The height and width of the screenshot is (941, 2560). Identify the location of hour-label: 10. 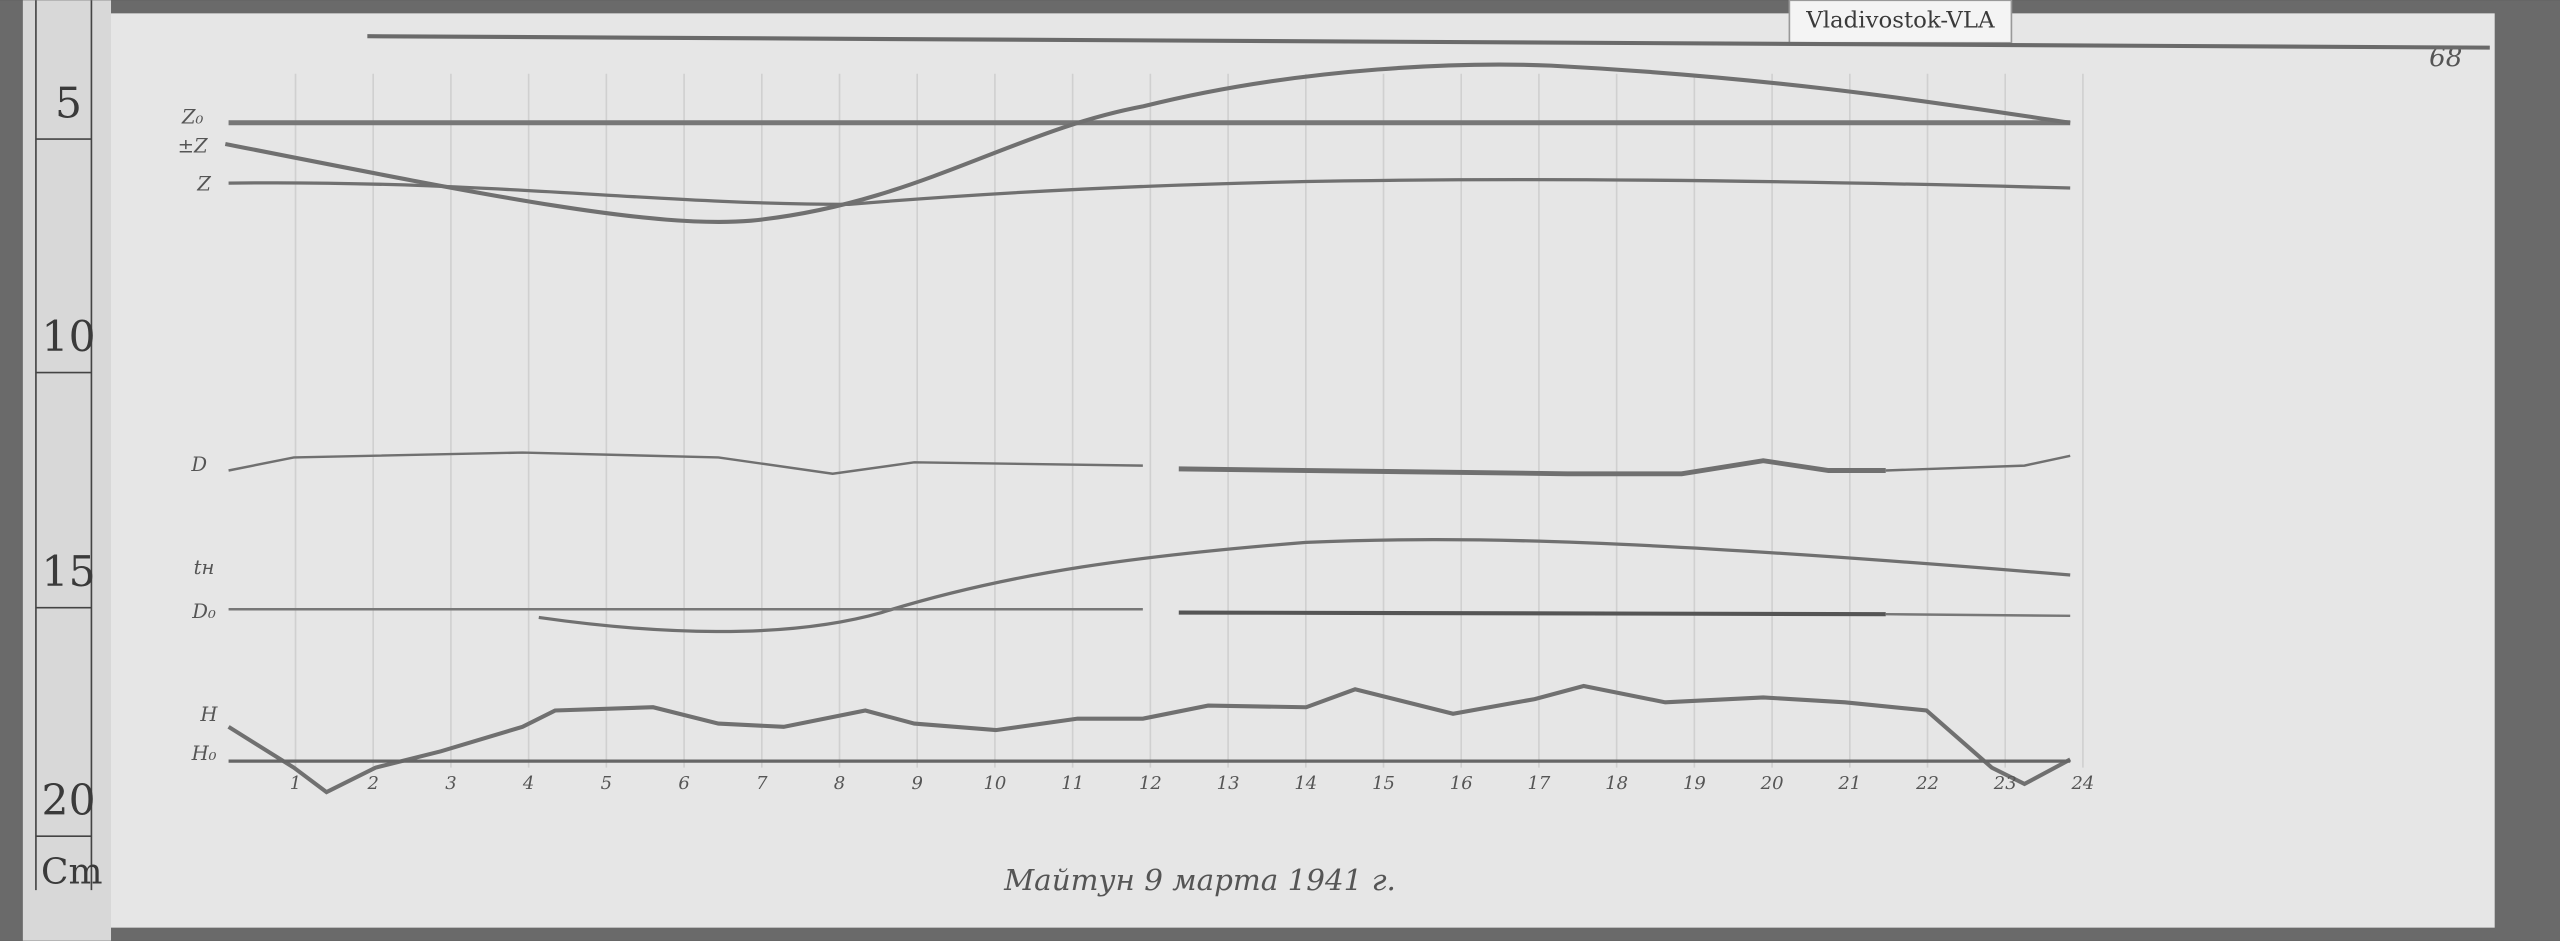
(995, 783).